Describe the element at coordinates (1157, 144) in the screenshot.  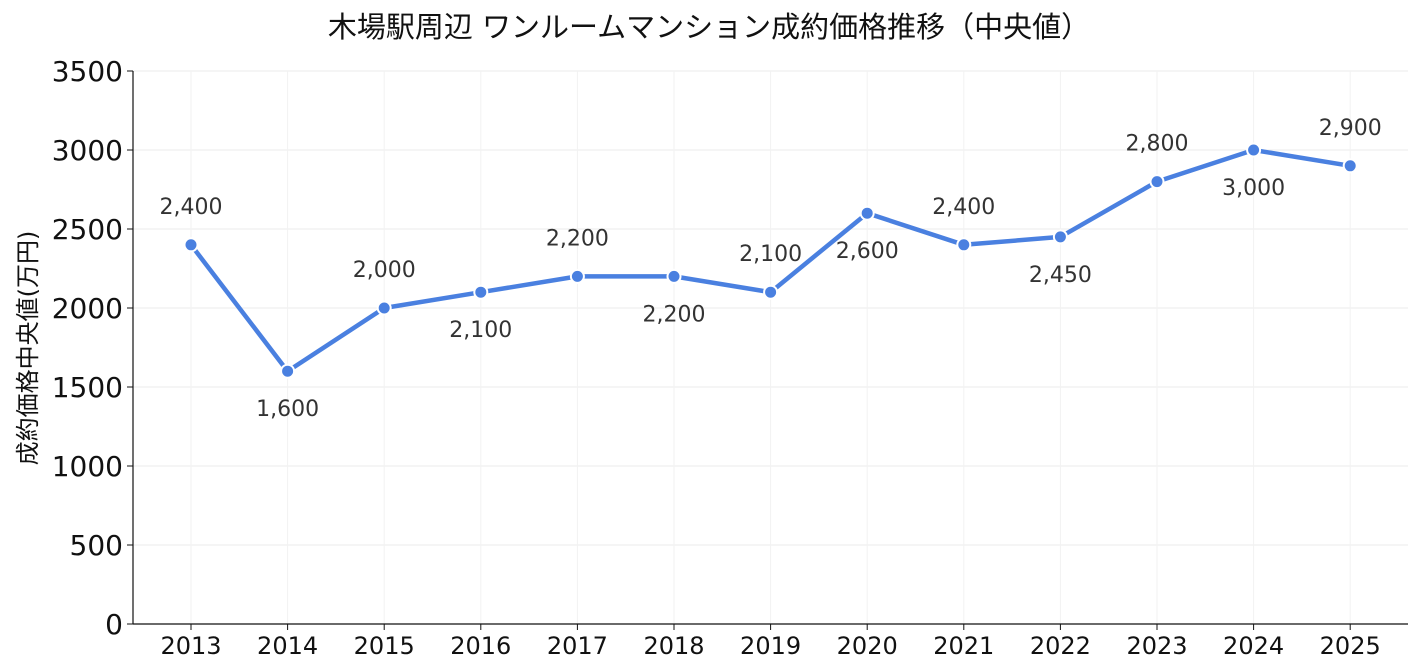
I see `data-label: 2,800` at that location.